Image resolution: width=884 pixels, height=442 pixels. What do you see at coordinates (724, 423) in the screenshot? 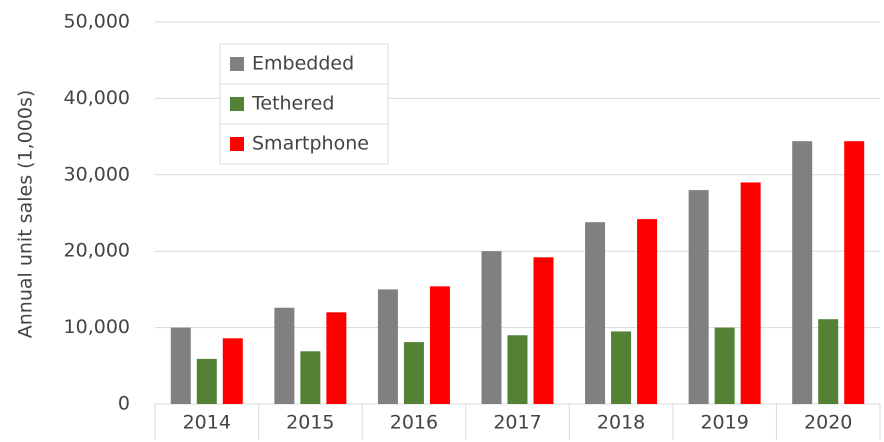
I see `x-tick-label: 2019` at bounding box center [724, 423].